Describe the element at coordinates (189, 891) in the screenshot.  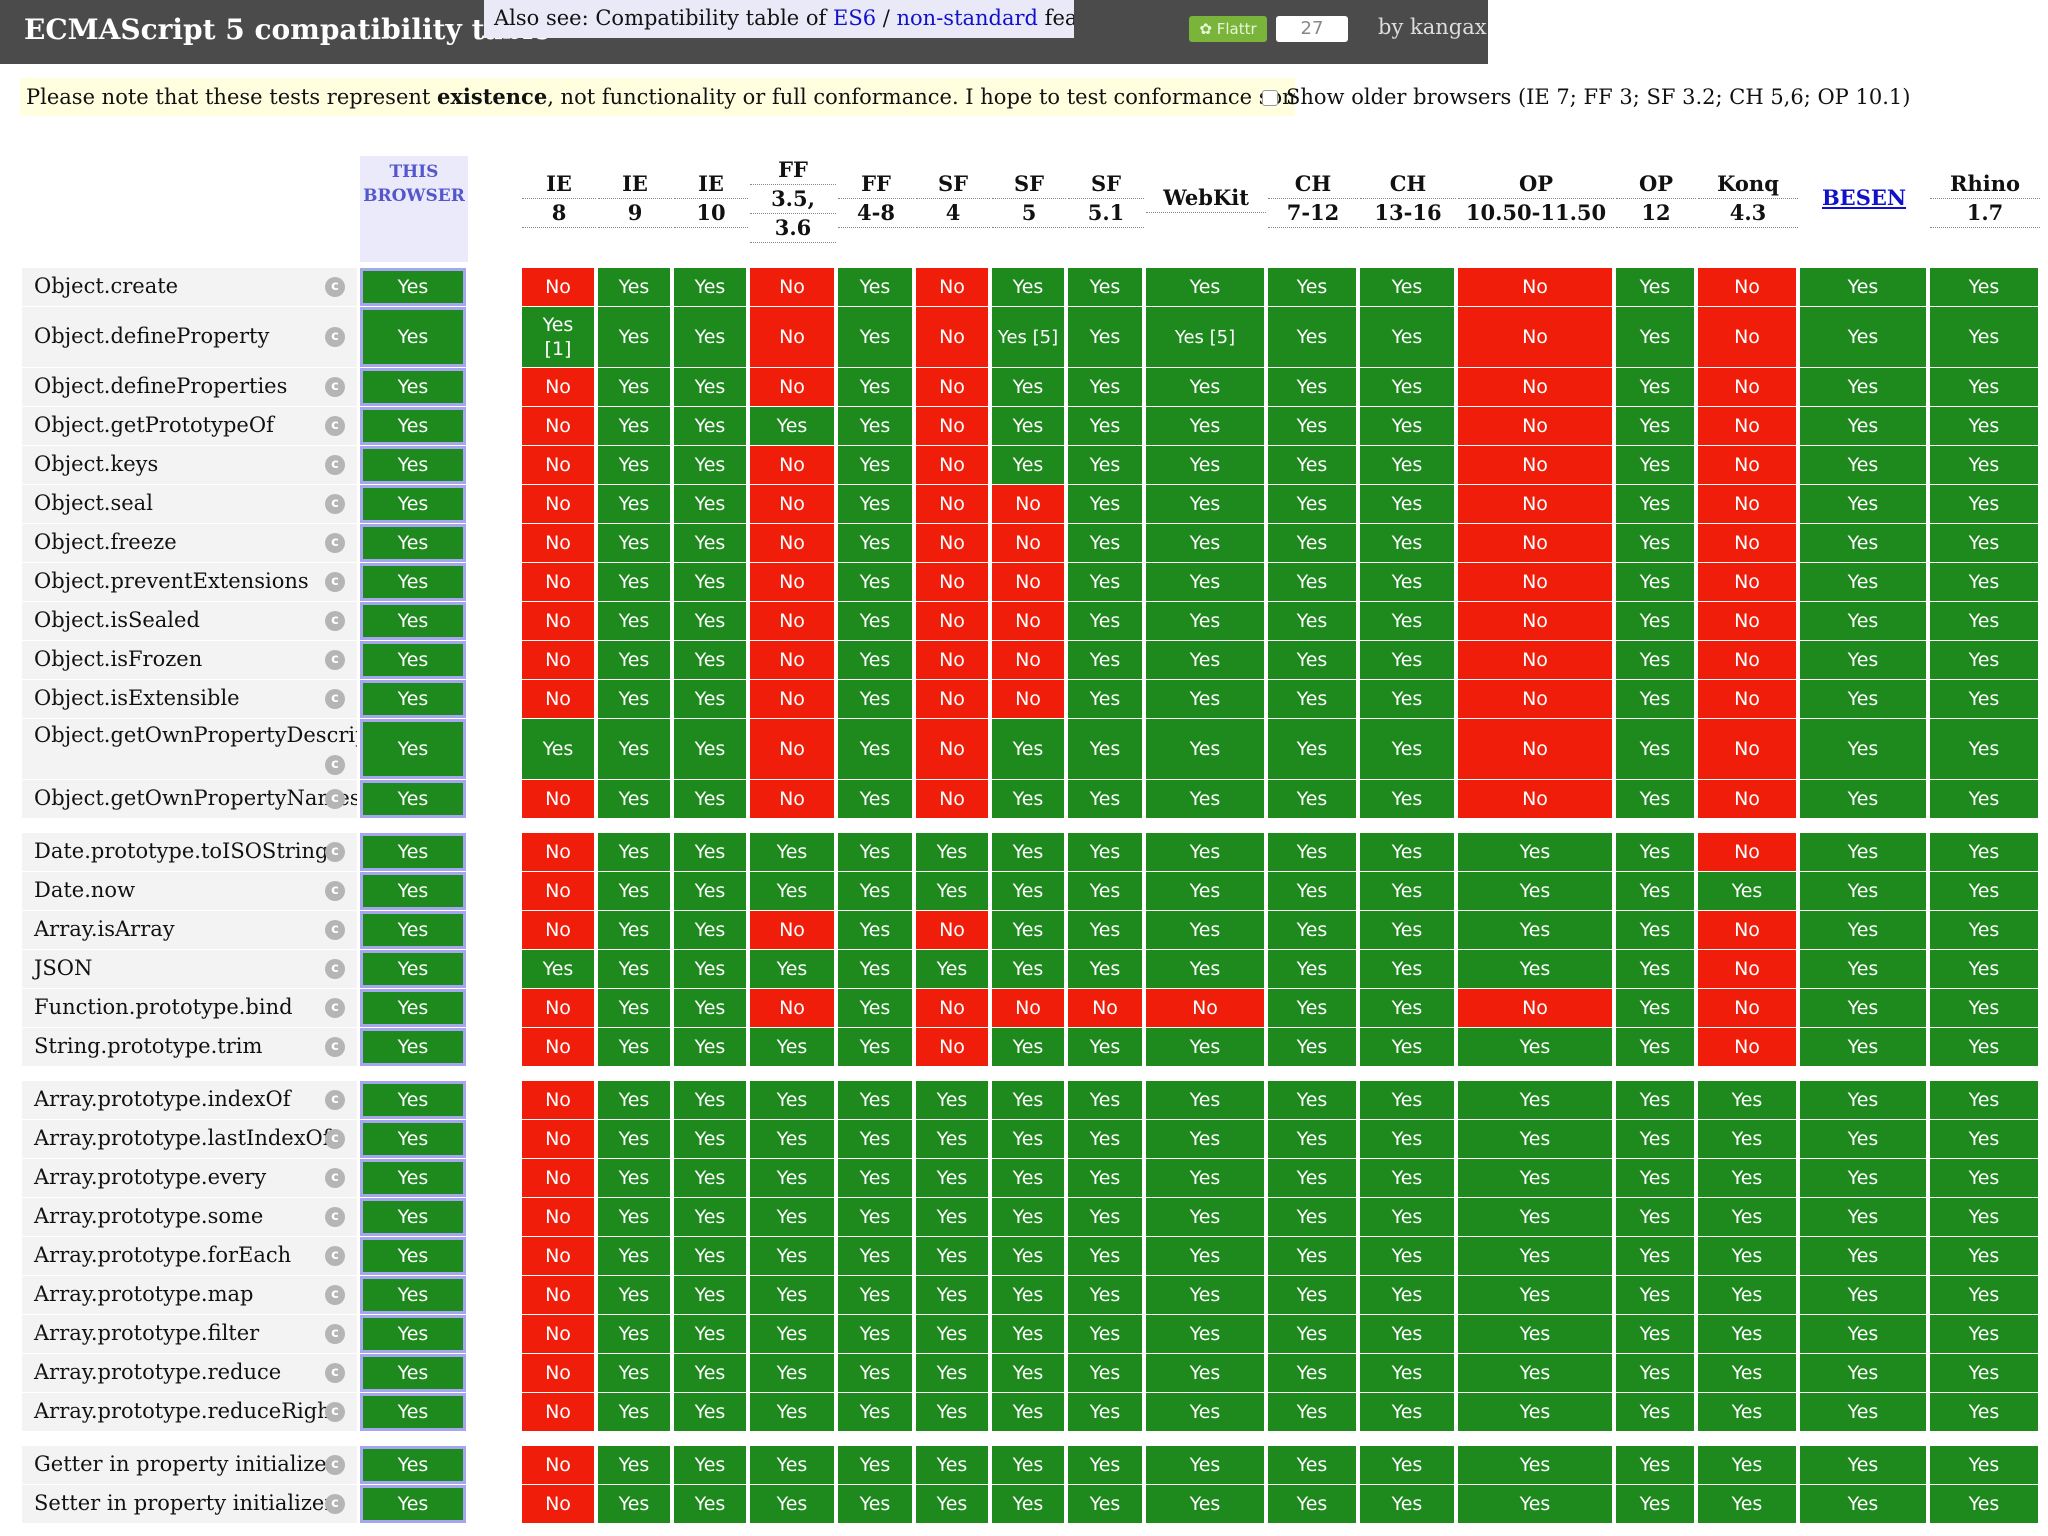
I see `feature-row-label: Date.now c` at that location.